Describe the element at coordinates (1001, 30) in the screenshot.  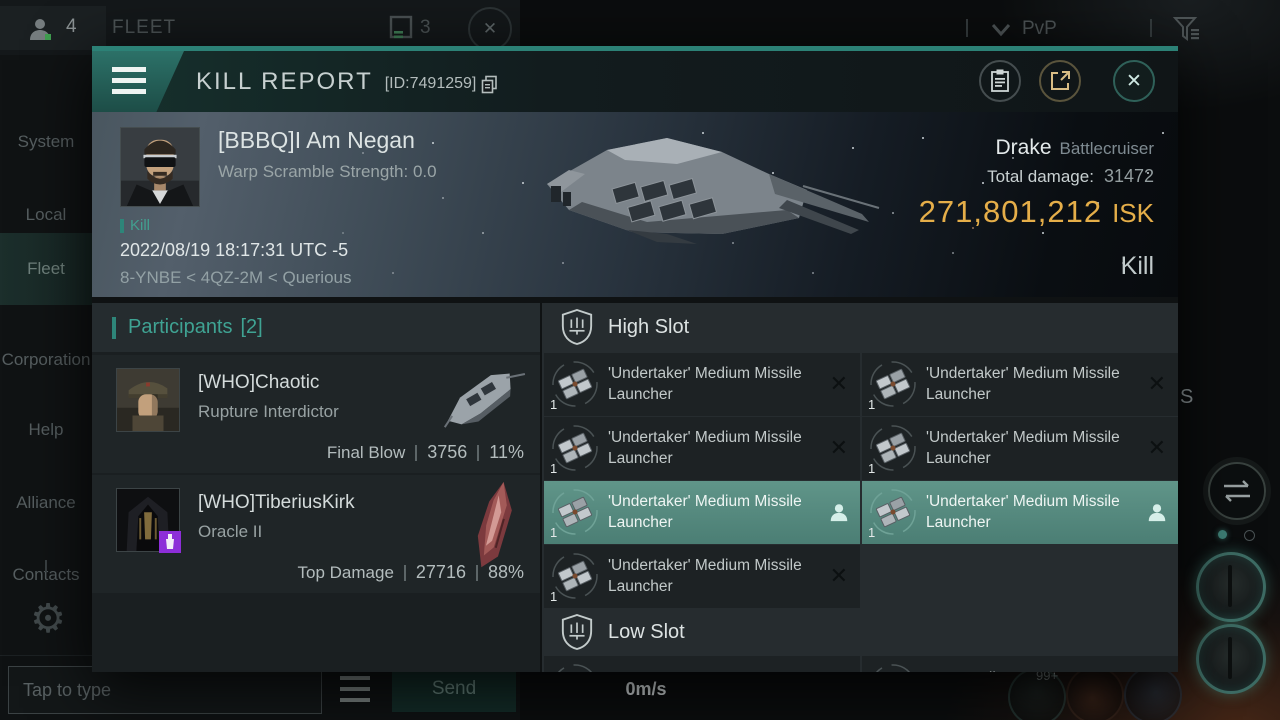
I see `chevron-down-icon` at that location.